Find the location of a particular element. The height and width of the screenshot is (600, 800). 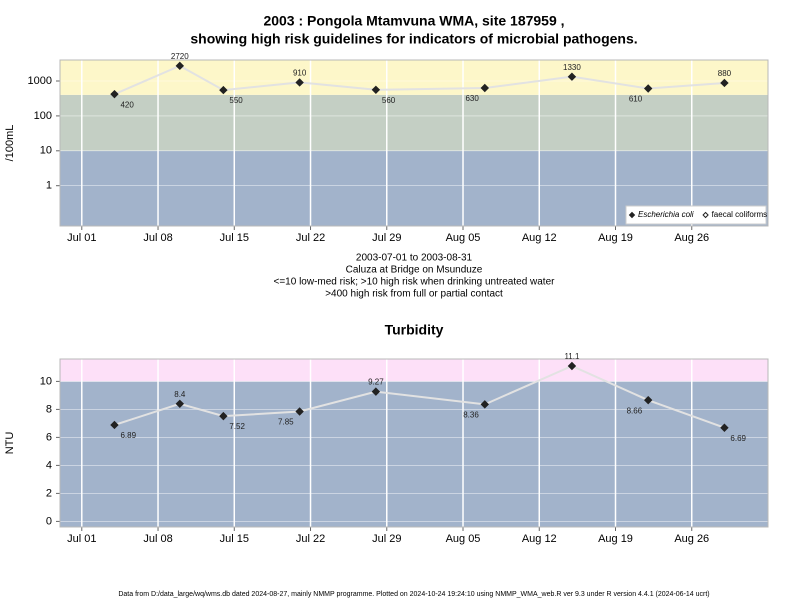

data-label: 9.27 is located at coordinates (376, 382).